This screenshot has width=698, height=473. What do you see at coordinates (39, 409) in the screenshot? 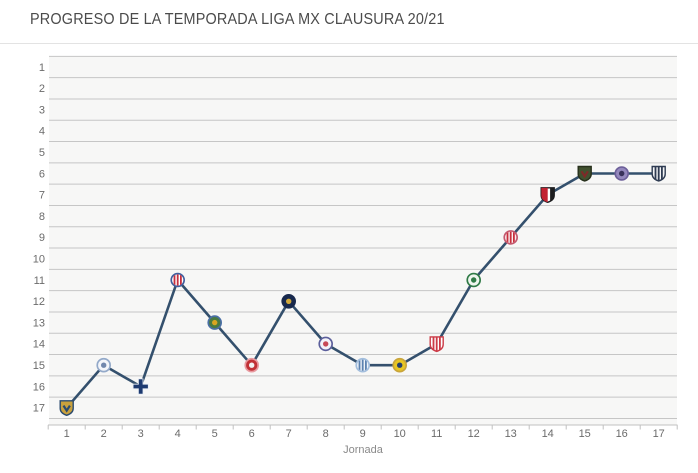
I see `y-tick-label: 17` at bounding box center [39, 409].